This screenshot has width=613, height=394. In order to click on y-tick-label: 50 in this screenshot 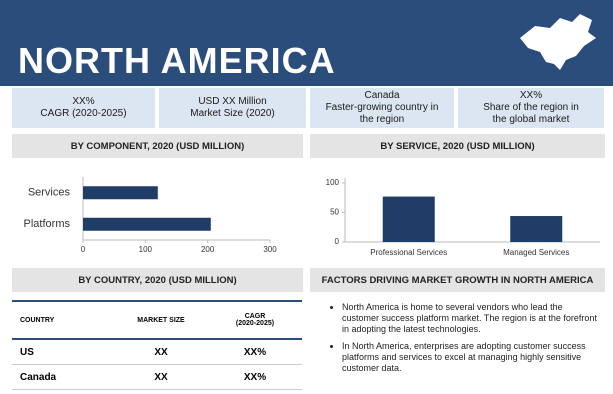, I will do `click(334, 212)`.